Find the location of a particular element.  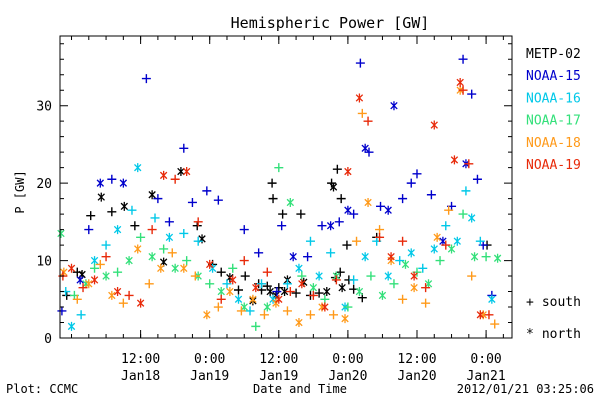

y-tick-label: 30 is located at coordinates (44, 107).